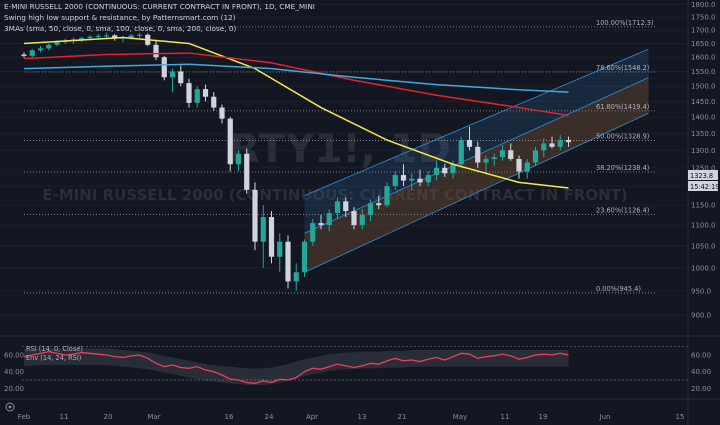 The height and width of the screenshot is (425, 720). I want to click on time-tick-label: Jun, so click(605, 417).